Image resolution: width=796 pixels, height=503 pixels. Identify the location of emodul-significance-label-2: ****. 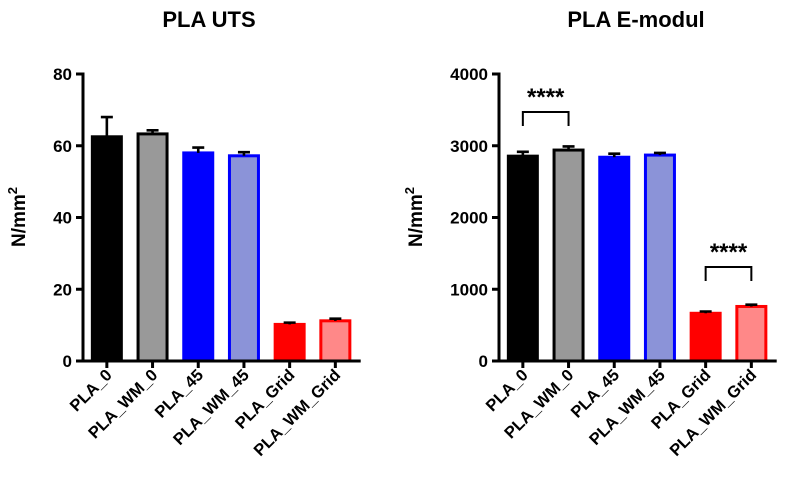
(729, 252).